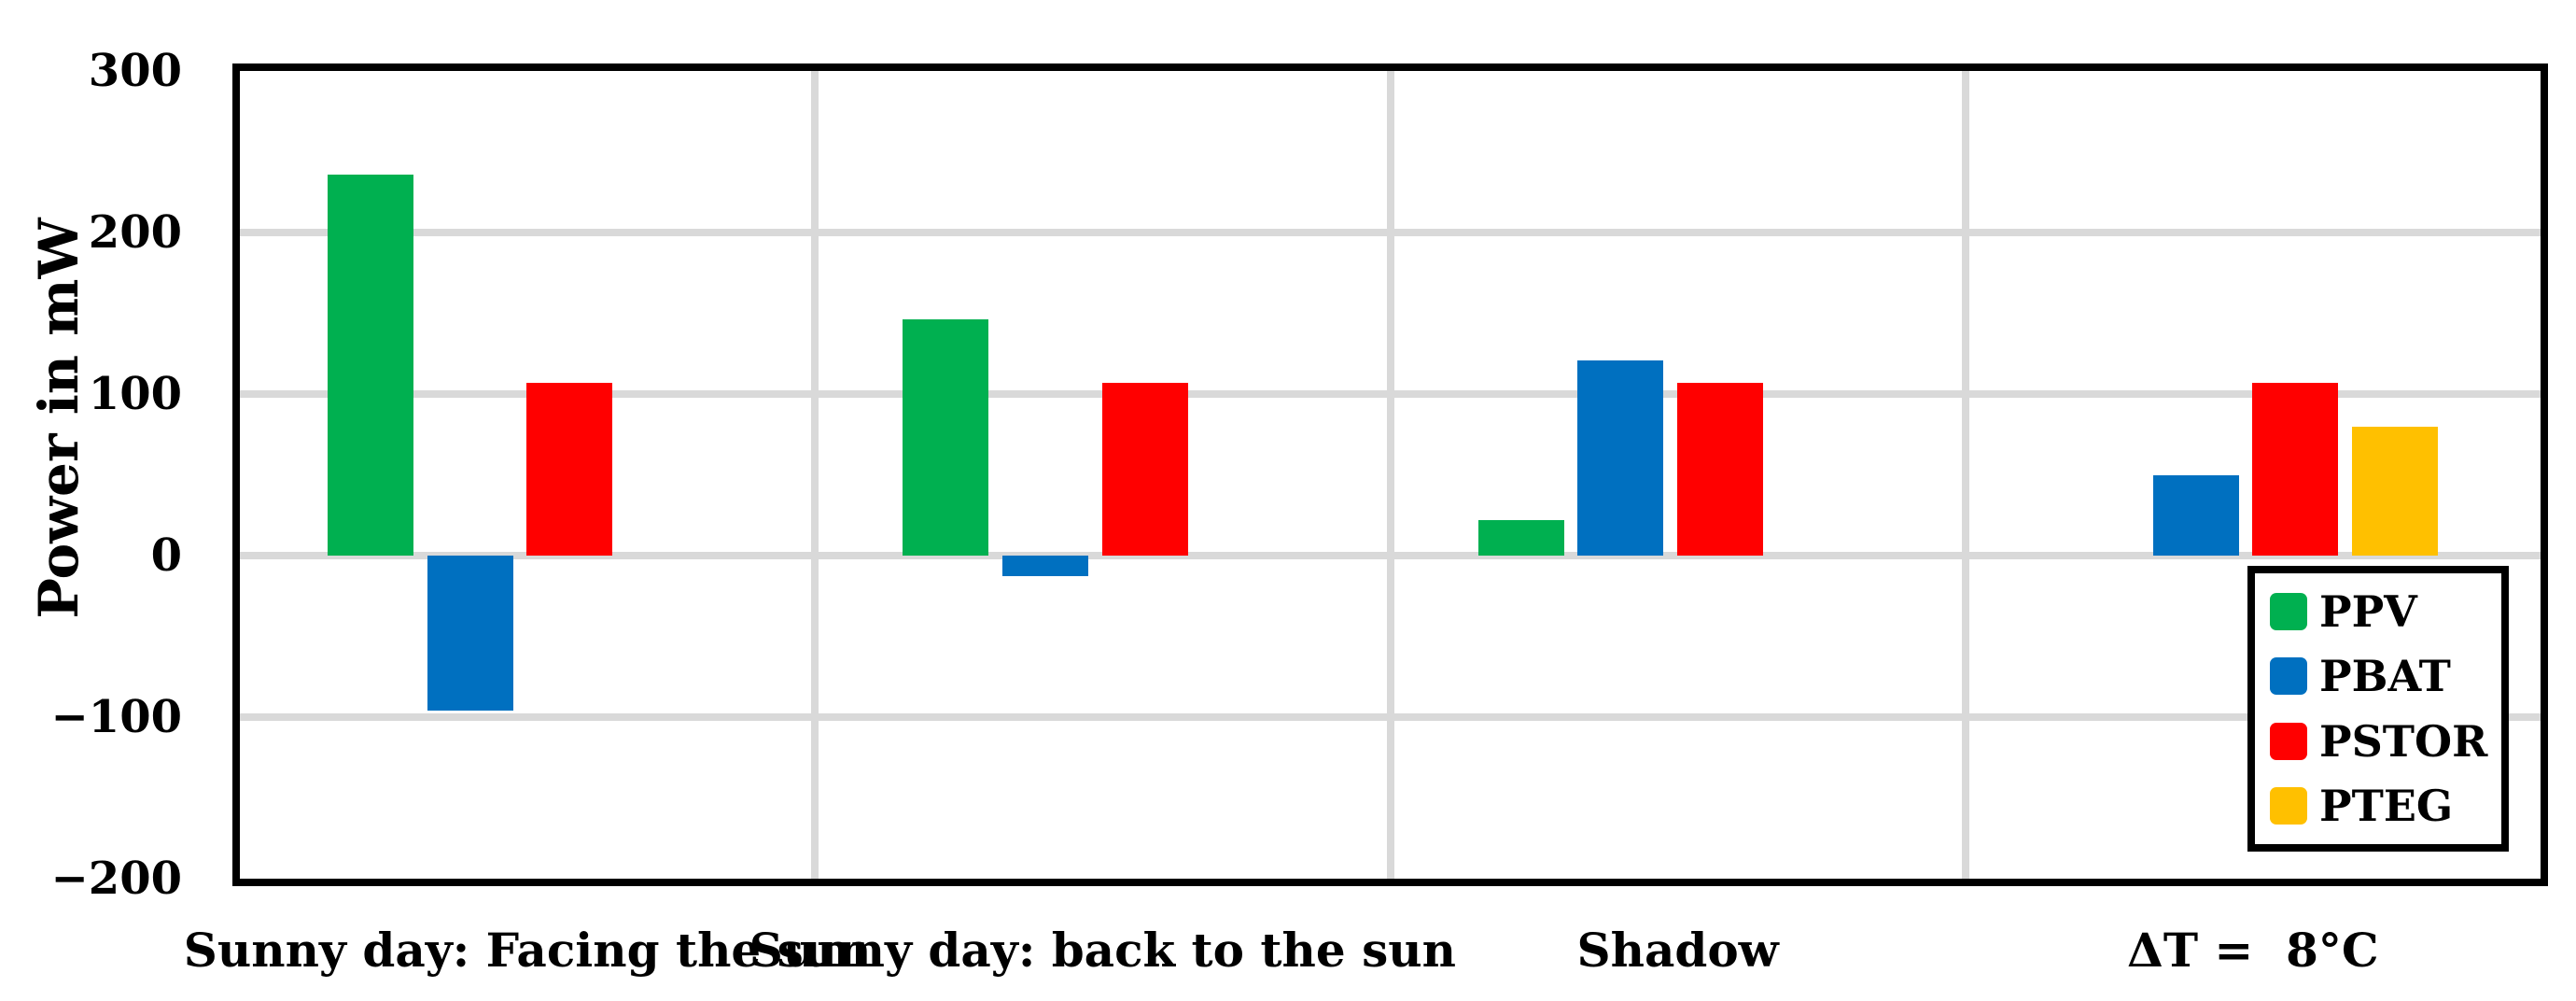 Image resolution: width=2576 pixels, height=1001 pixels. I want to click on y-tick-label: 200, so click(135, 232).